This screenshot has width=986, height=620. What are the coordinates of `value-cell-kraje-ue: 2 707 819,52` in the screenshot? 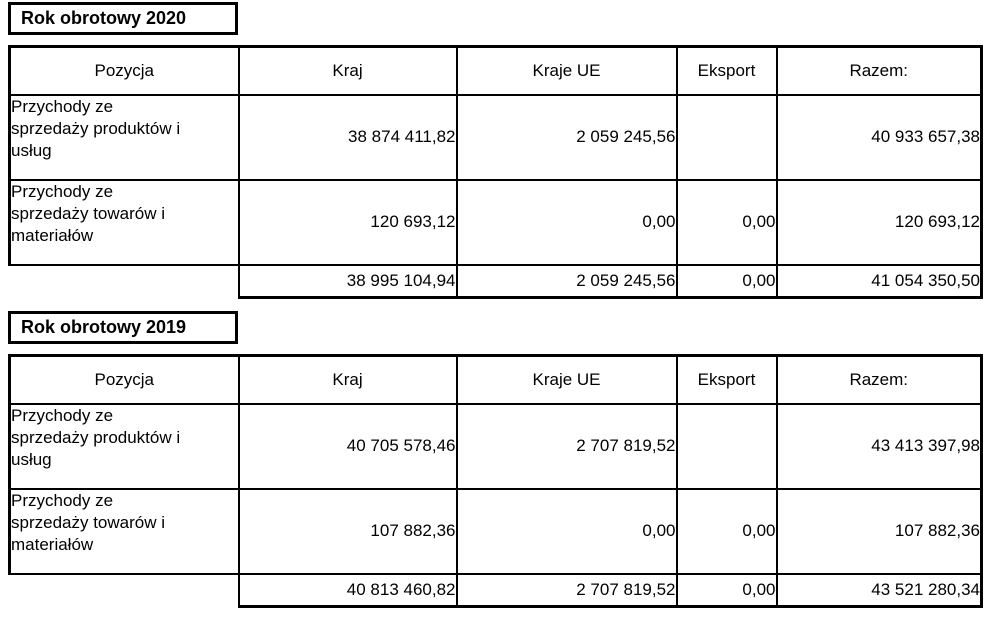 It's located at (566, 446).